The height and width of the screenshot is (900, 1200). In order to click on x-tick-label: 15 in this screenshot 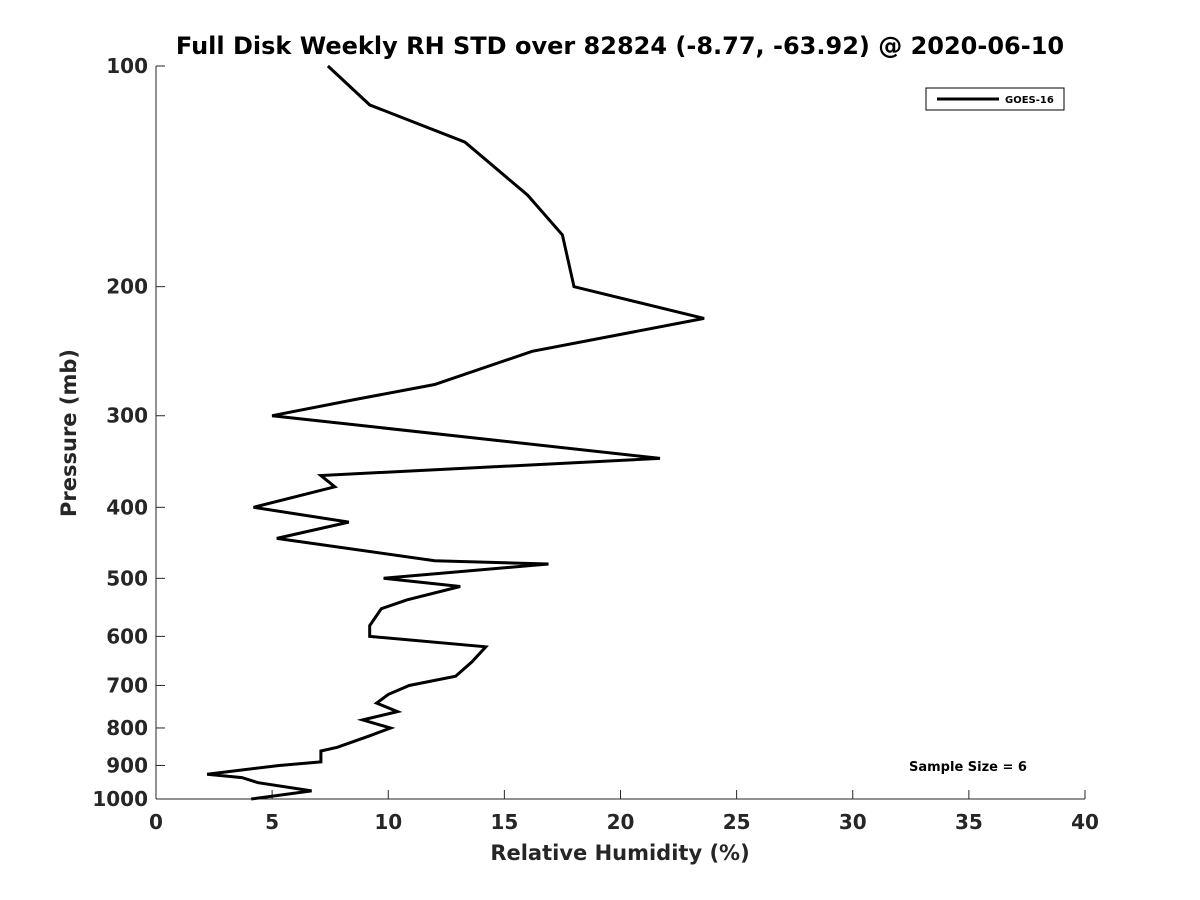, I will do `click(504, 822)`.